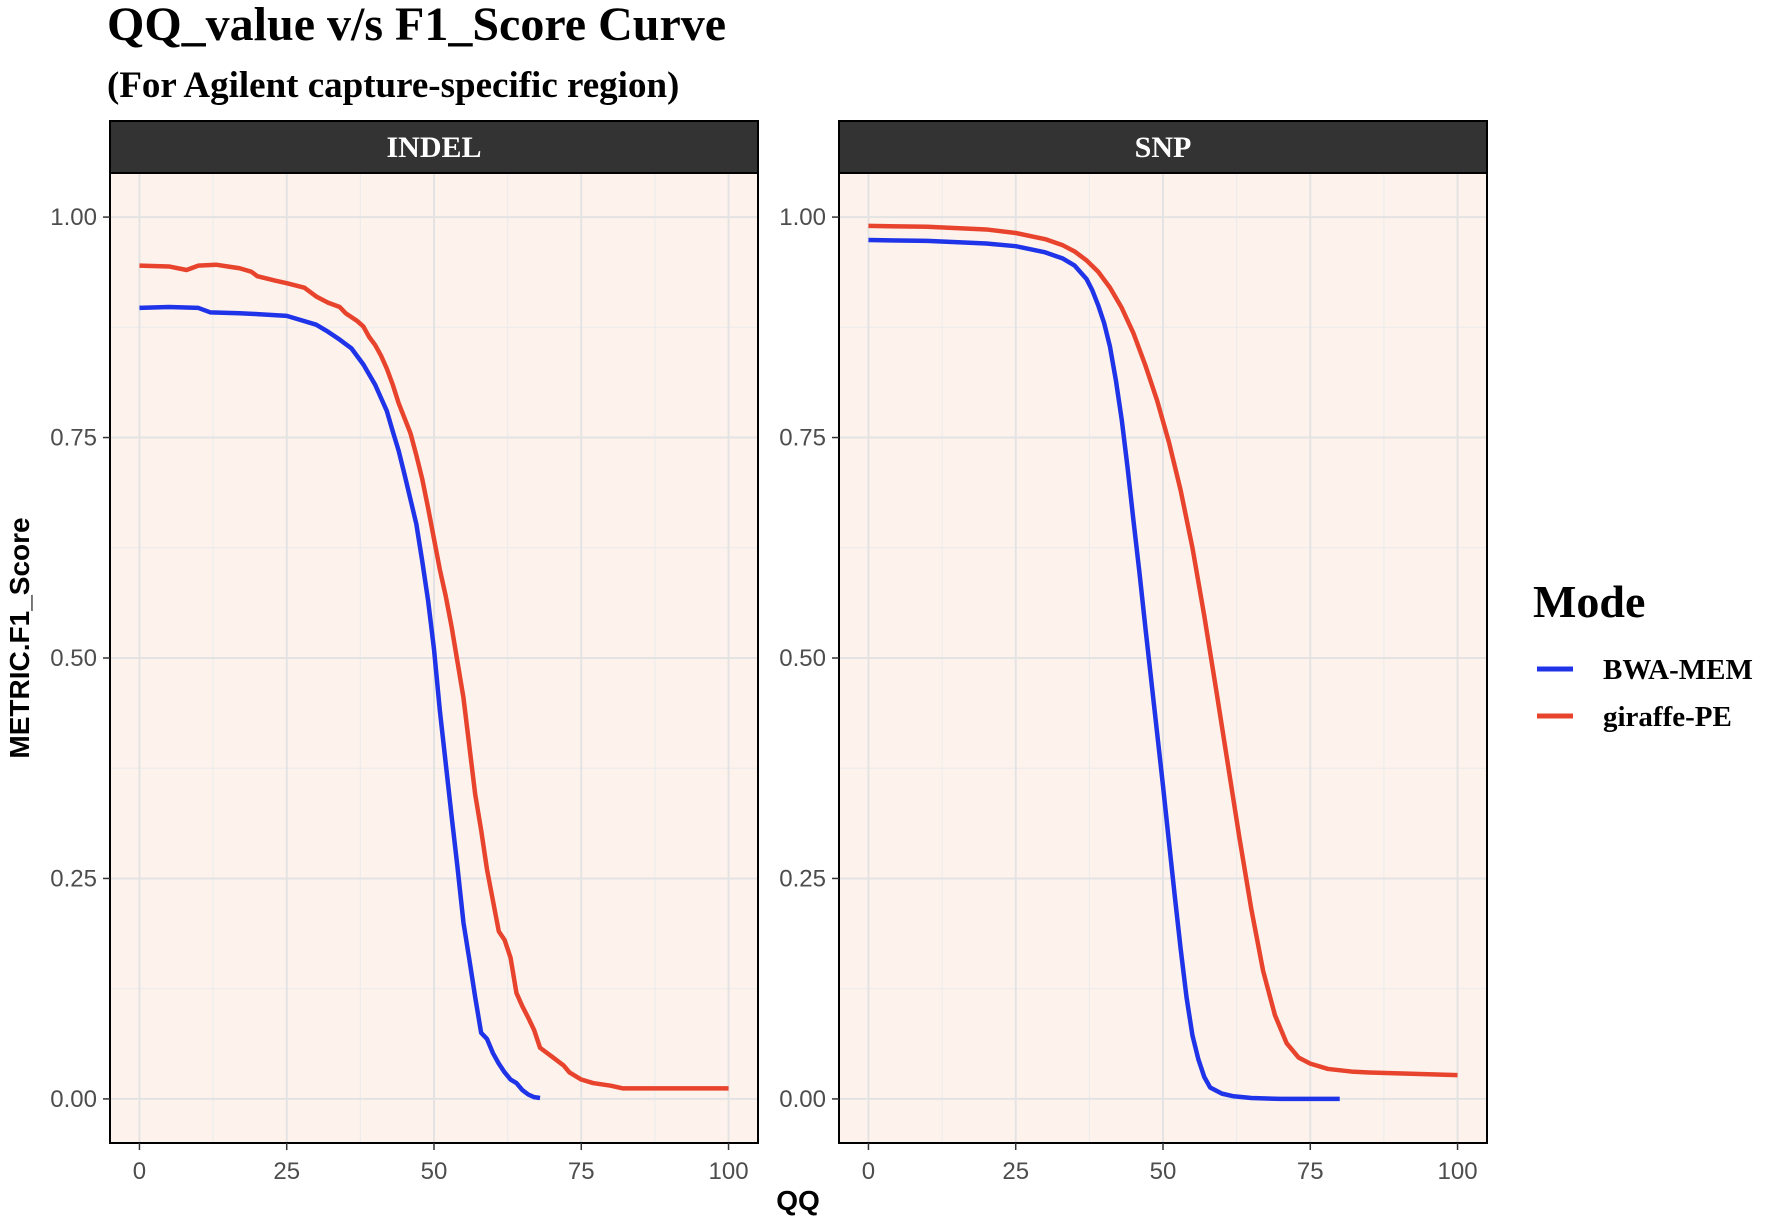 This screenshot has width=1776, height=1218. Describe the element at coordinates (1589, 601) in the screenshot. I see `legend-title: Mode` at that location.